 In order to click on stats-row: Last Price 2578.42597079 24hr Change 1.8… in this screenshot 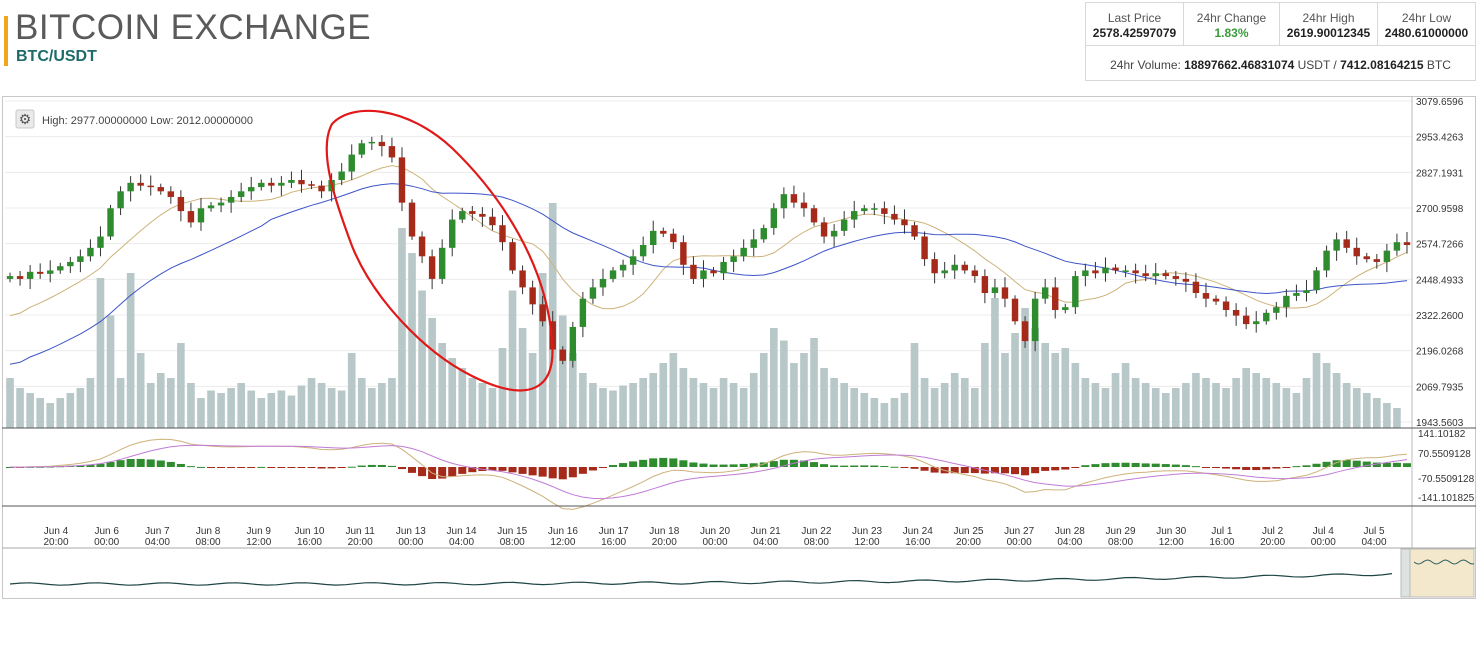, I will do `click(1280, 24)`.